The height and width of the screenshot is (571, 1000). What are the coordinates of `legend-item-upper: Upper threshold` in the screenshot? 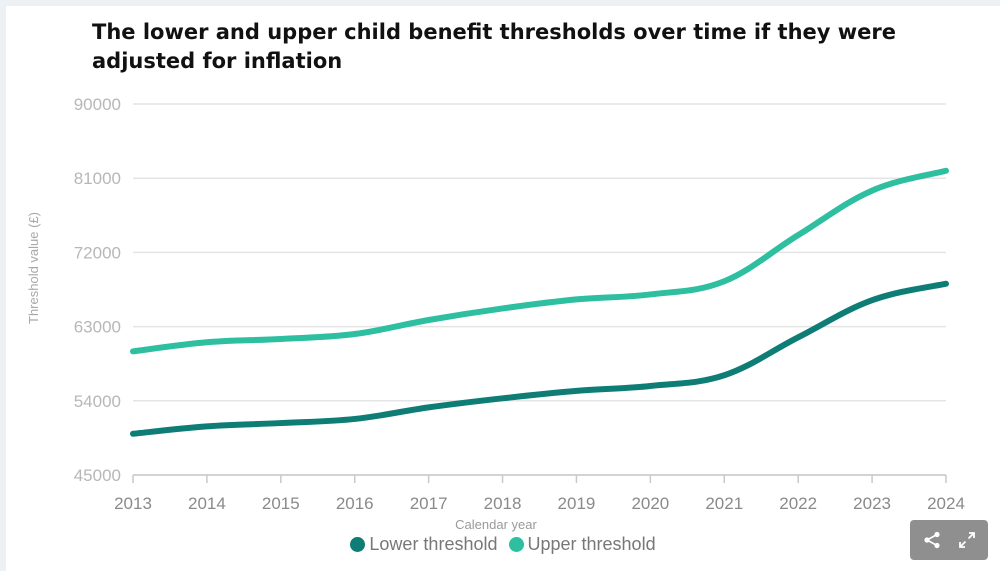 It's located at (582, 544).